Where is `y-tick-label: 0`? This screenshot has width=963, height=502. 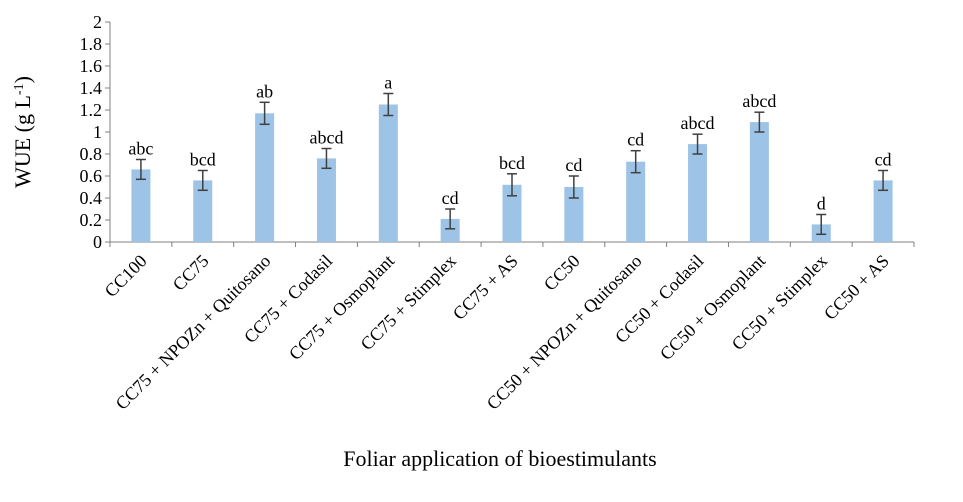 y-tick-label: 0 is located at coordinates (97, 242).